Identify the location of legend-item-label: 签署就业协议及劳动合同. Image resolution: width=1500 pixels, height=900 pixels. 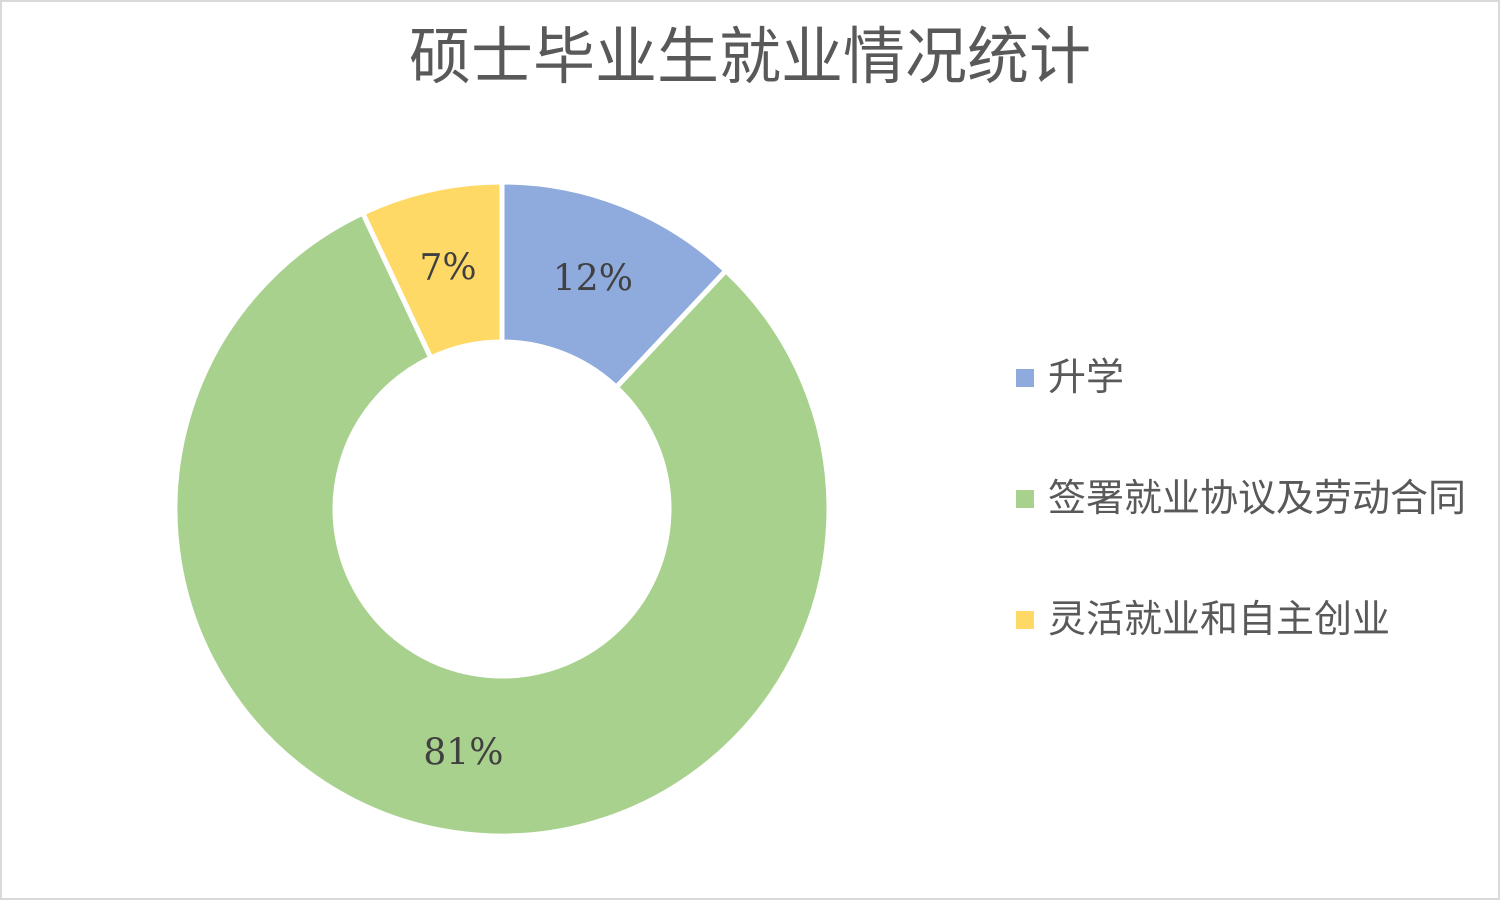
(1257, 498).